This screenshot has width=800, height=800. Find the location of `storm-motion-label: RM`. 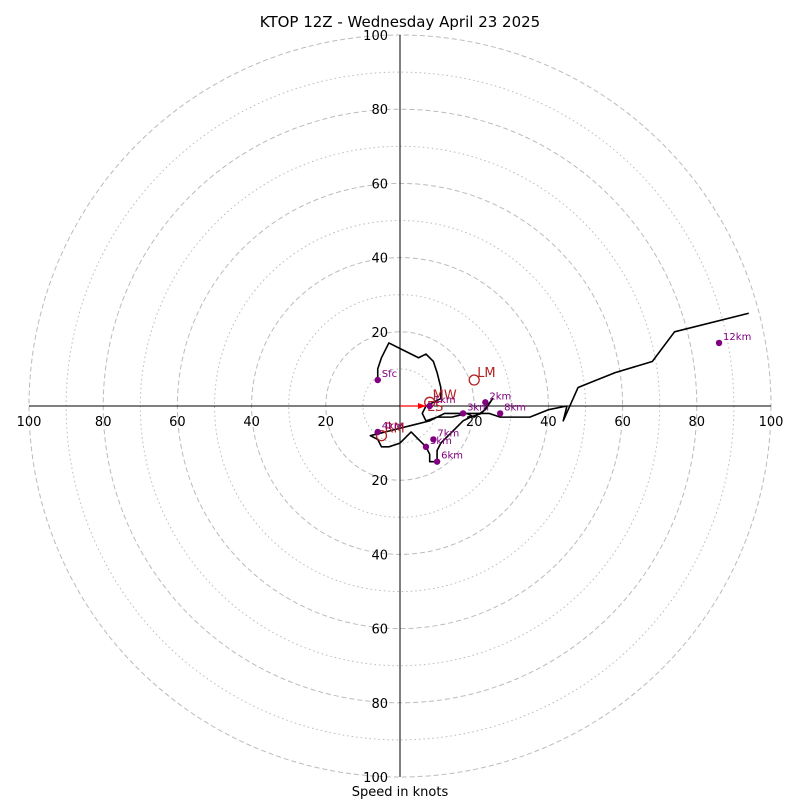

storm-motion-label: RM is located at coordinates (394, 429).